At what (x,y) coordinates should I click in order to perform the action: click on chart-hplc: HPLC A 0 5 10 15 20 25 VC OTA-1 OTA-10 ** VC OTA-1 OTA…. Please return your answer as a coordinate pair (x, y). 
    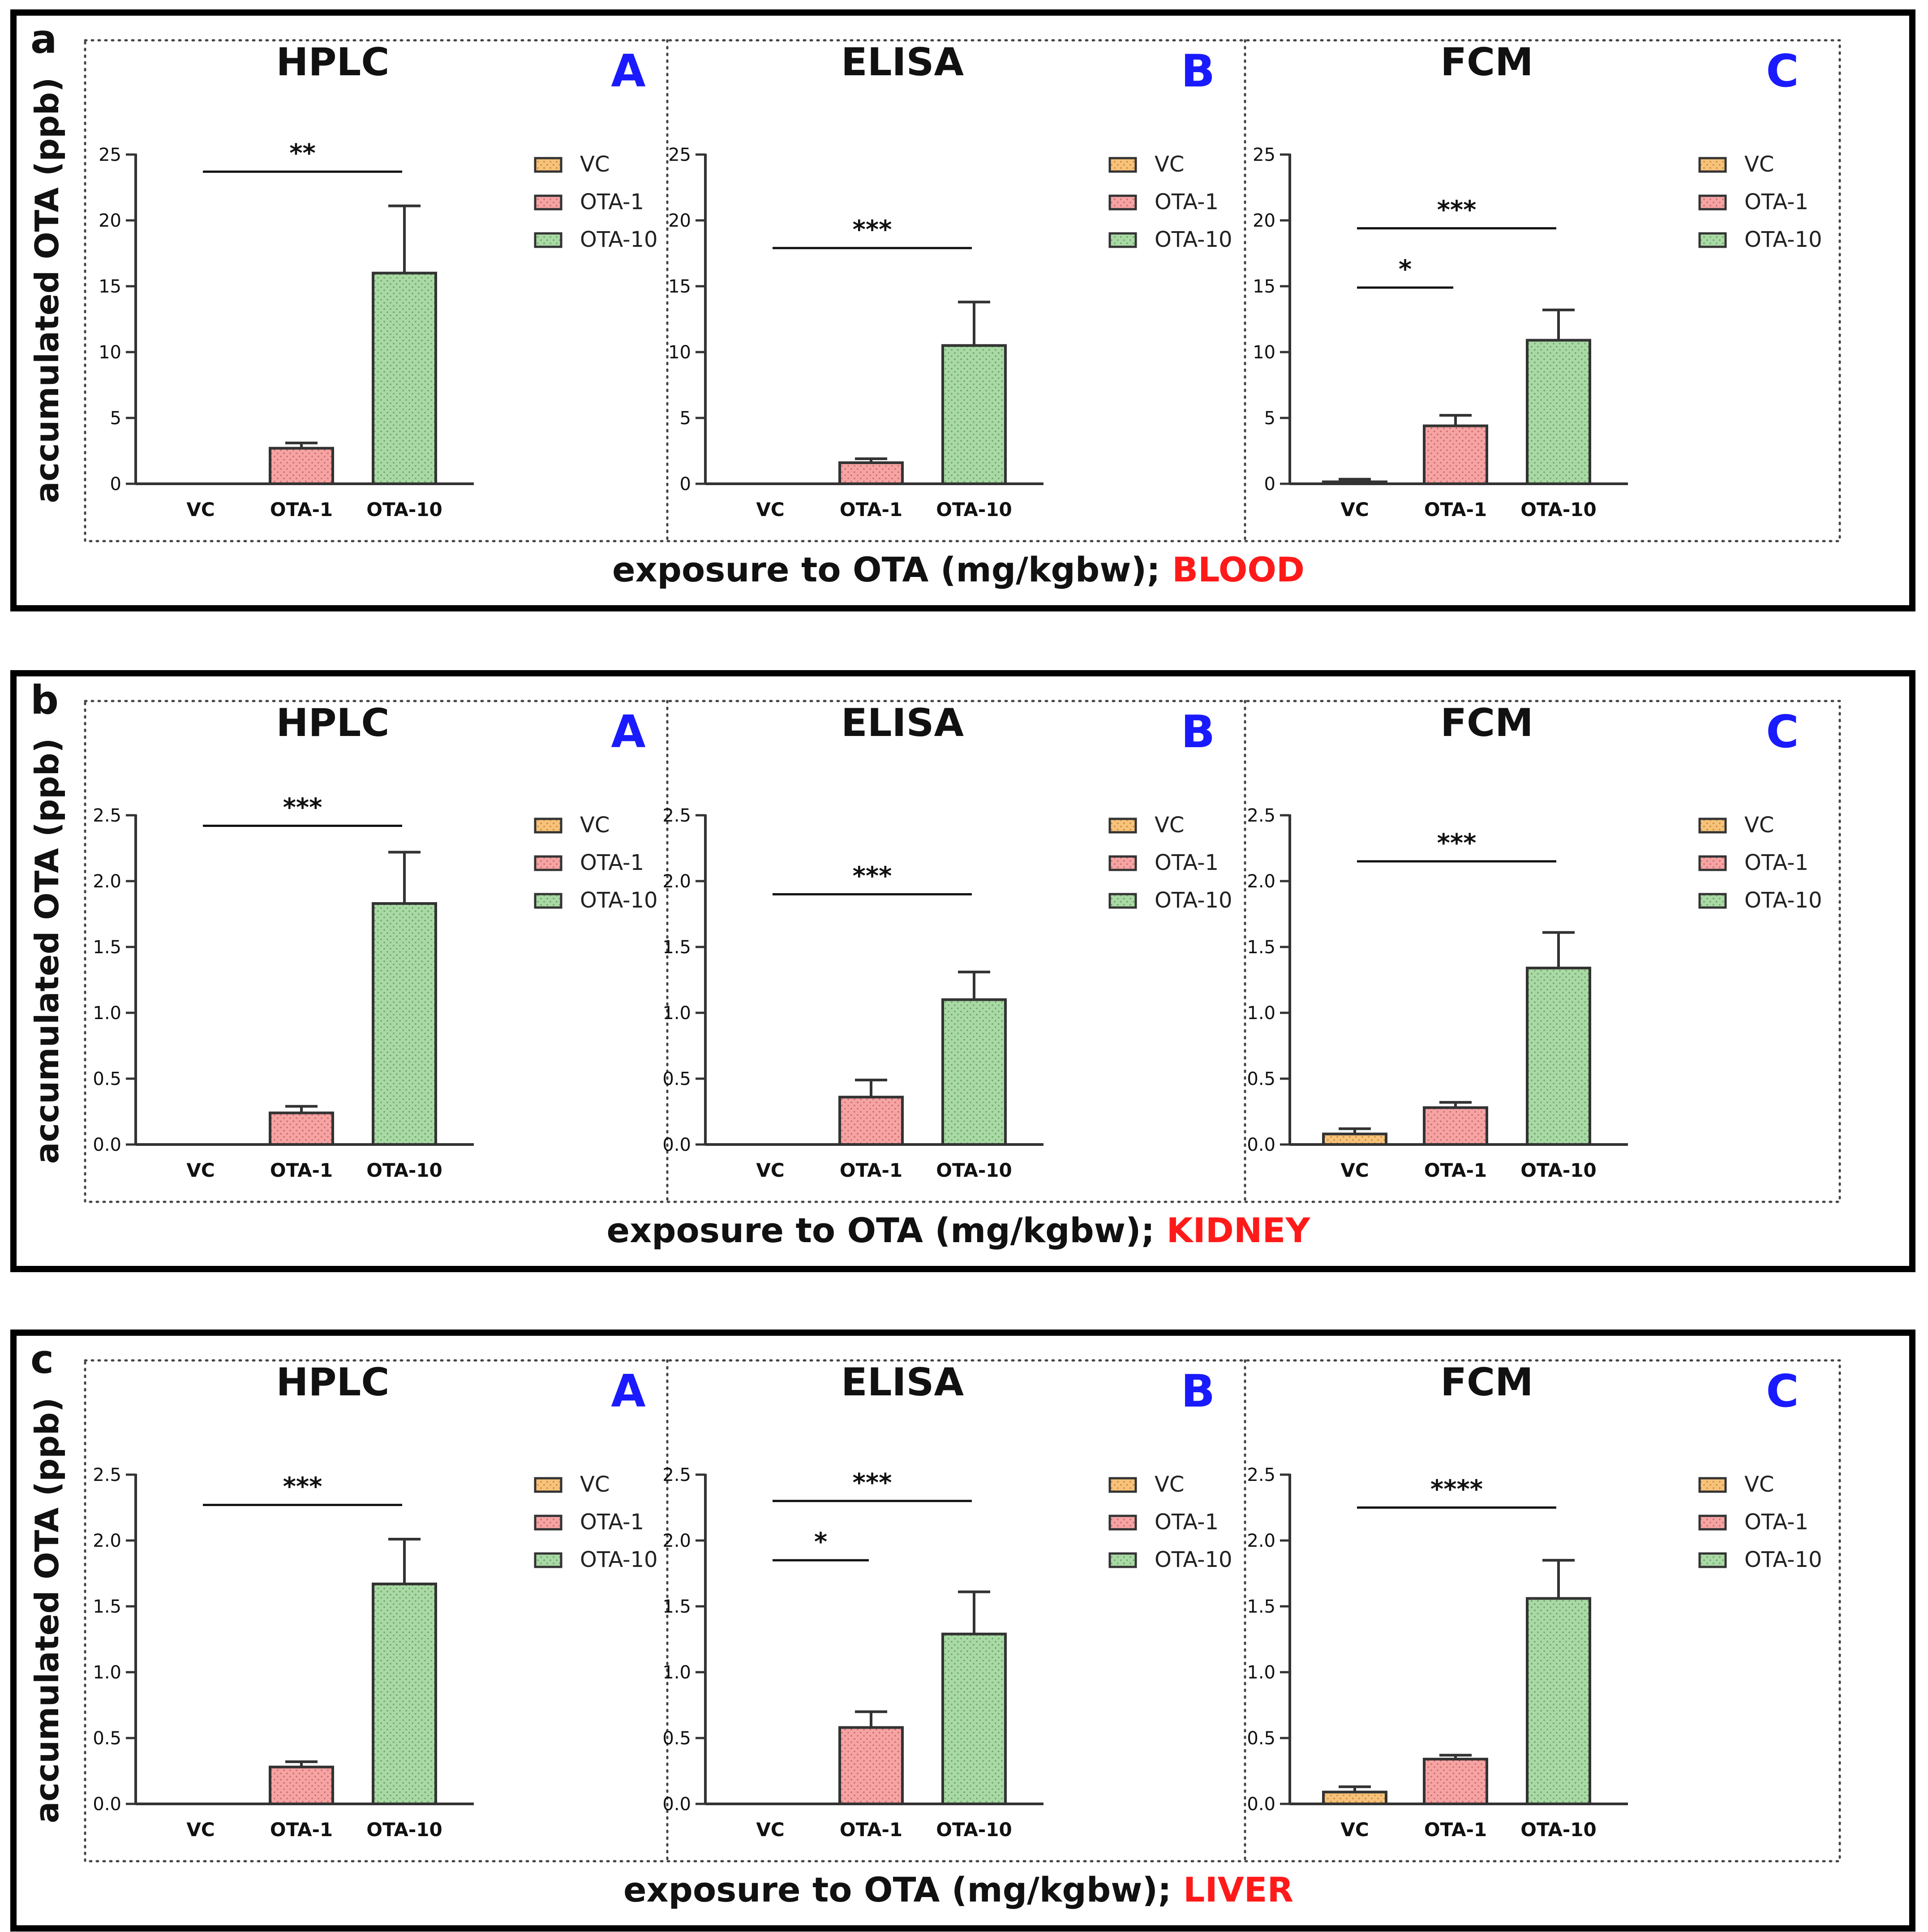
    Looking at the image, I should click on (378, 280).